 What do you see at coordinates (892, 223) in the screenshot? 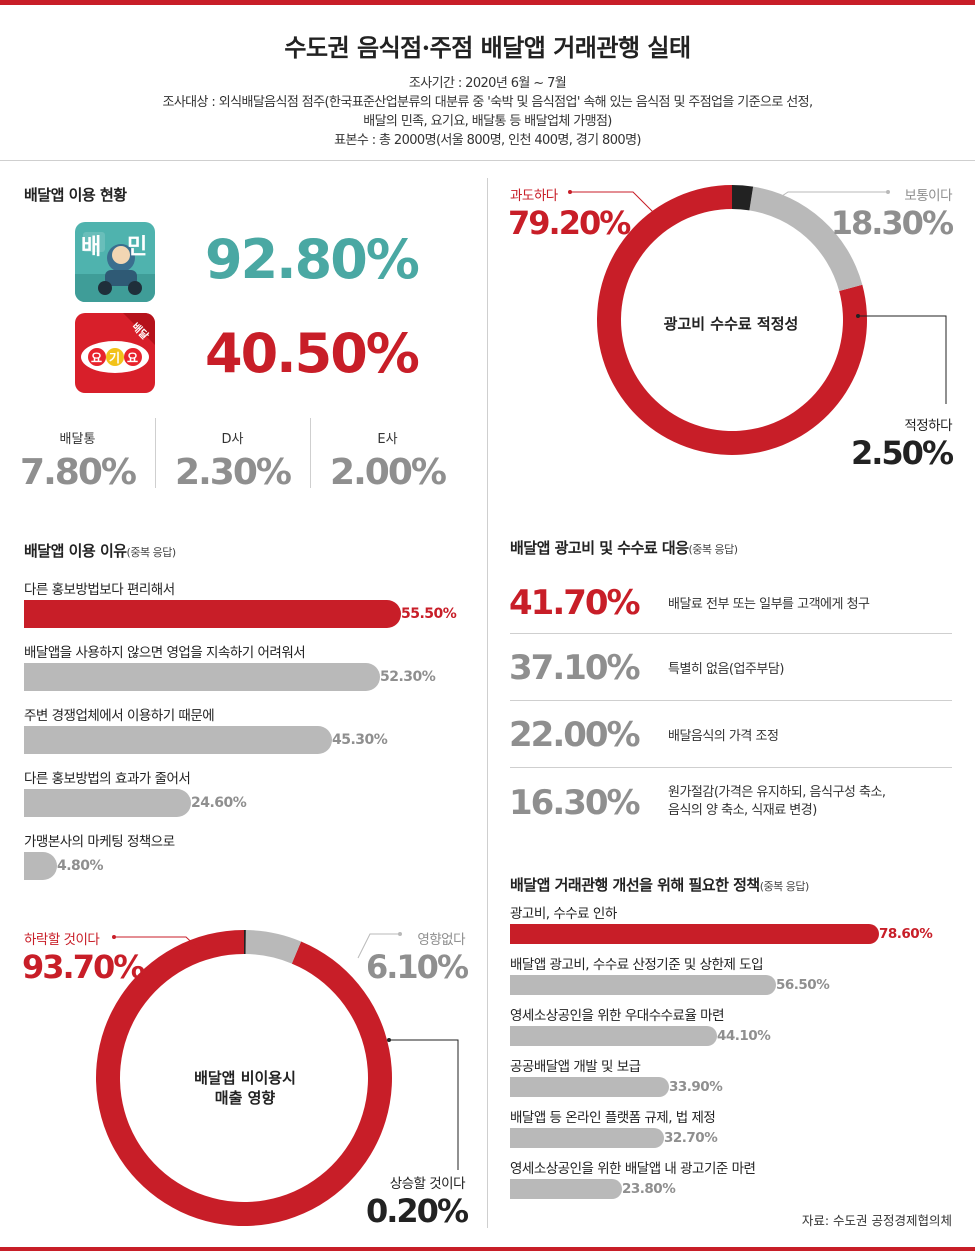
I see `fee-normal-pct: 18.30%` at bounding box center [892, 223].